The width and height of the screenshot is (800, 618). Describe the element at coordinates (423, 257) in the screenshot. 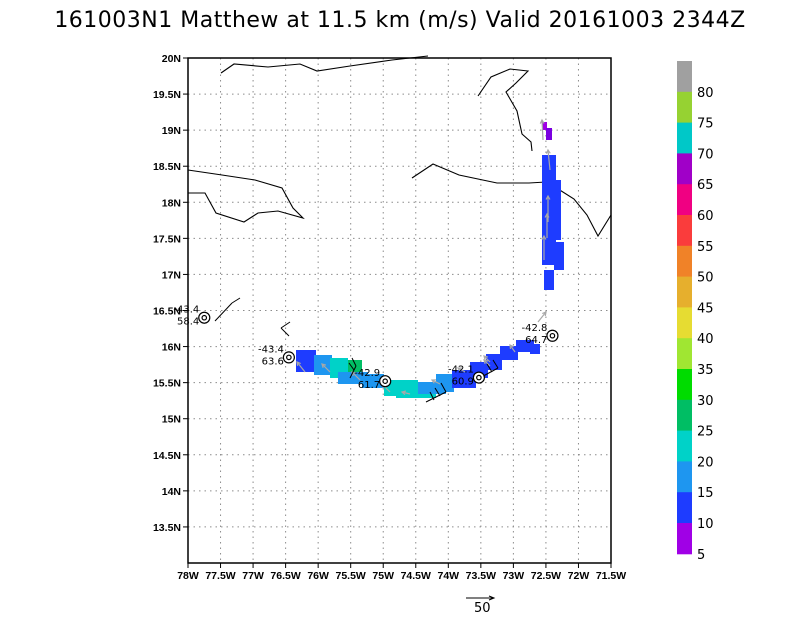

I see `wind-vectors` at that location.